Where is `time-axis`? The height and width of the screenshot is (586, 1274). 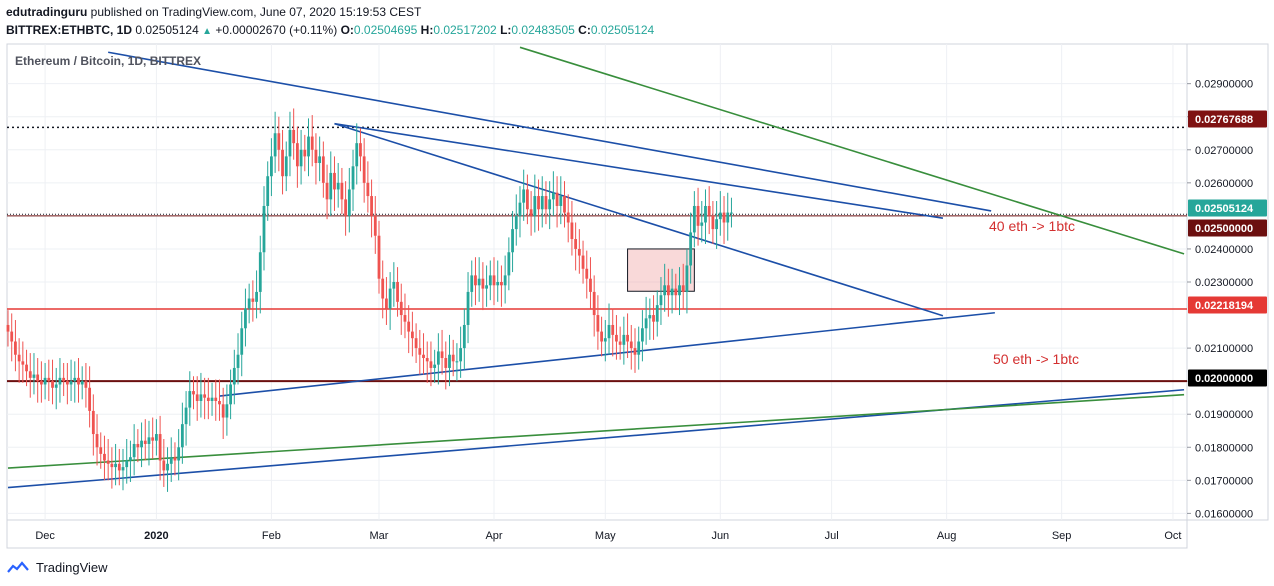
time-axis is located at coordinates (597, 534).